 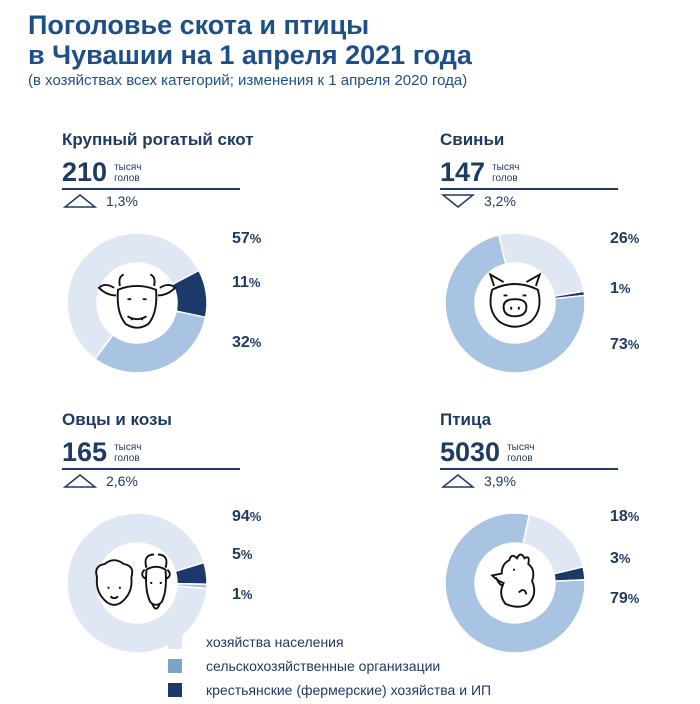 What do you see at coordinates (158, 139) in the screenshot?
I see `panel-title: Крупный рогатый скот` at bounding box center [158, 139].